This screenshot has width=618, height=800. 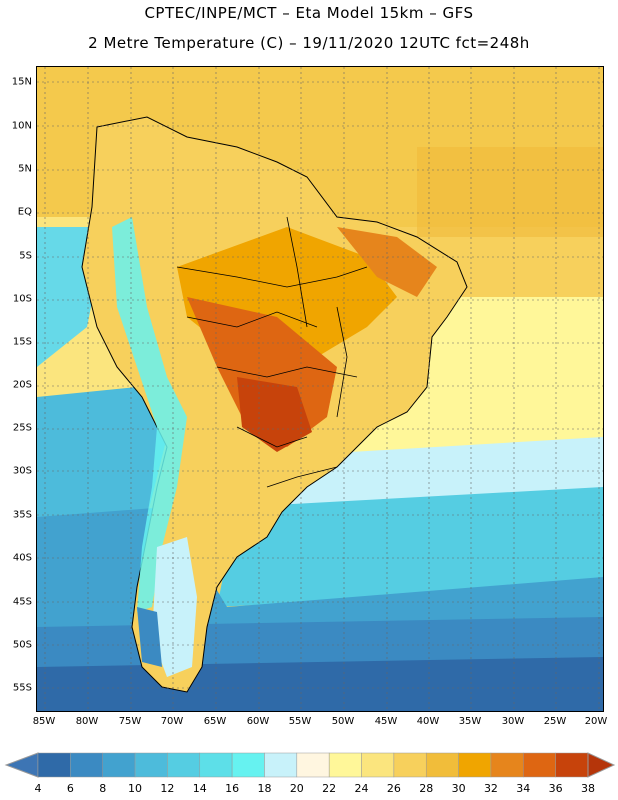 I want to click on lat-label-10s: 10S, so click(x=22, y=299).